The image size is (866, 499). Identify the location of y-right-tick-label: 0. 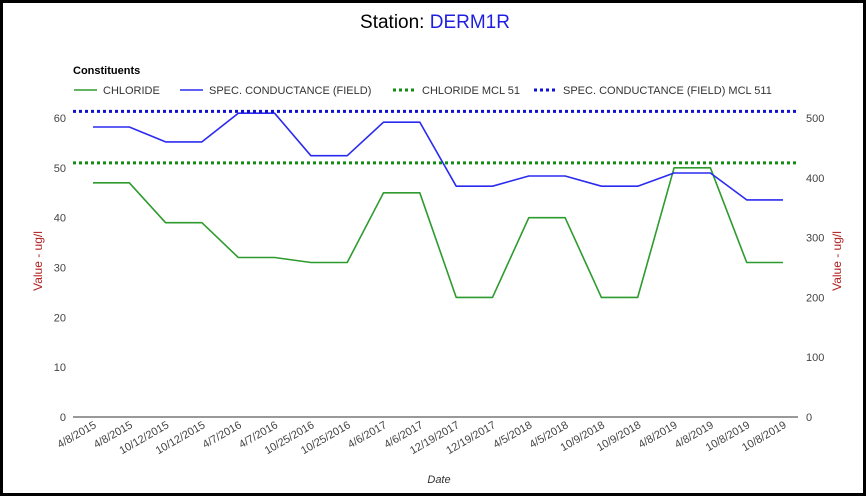
(809, 418).